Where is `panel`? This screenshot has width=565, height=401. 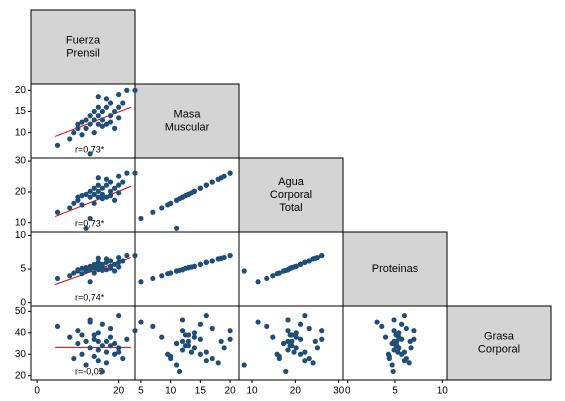 panel is located at coordinates (187, 269).